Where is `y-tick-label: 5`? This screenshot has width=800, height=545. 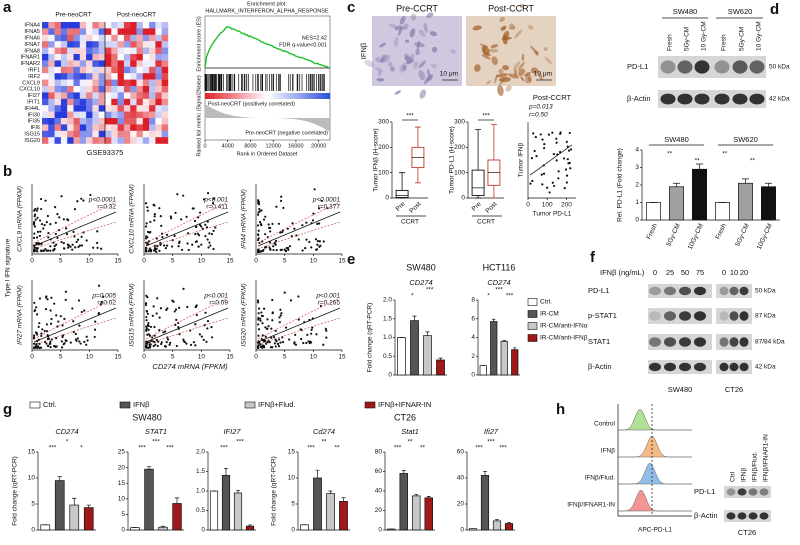 y-tick-label: 5 is located at coordinates (123, 514).